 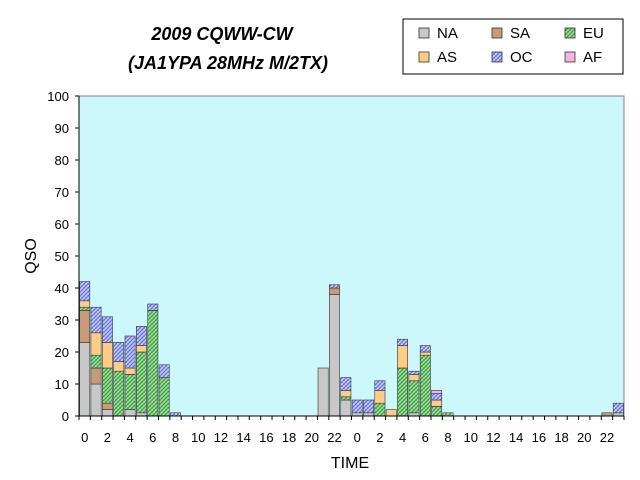 What do you see at coordinates (221, 437) in the screenshot?
I see `x-tick-label-6: 12` at bounding box center [221, 437].